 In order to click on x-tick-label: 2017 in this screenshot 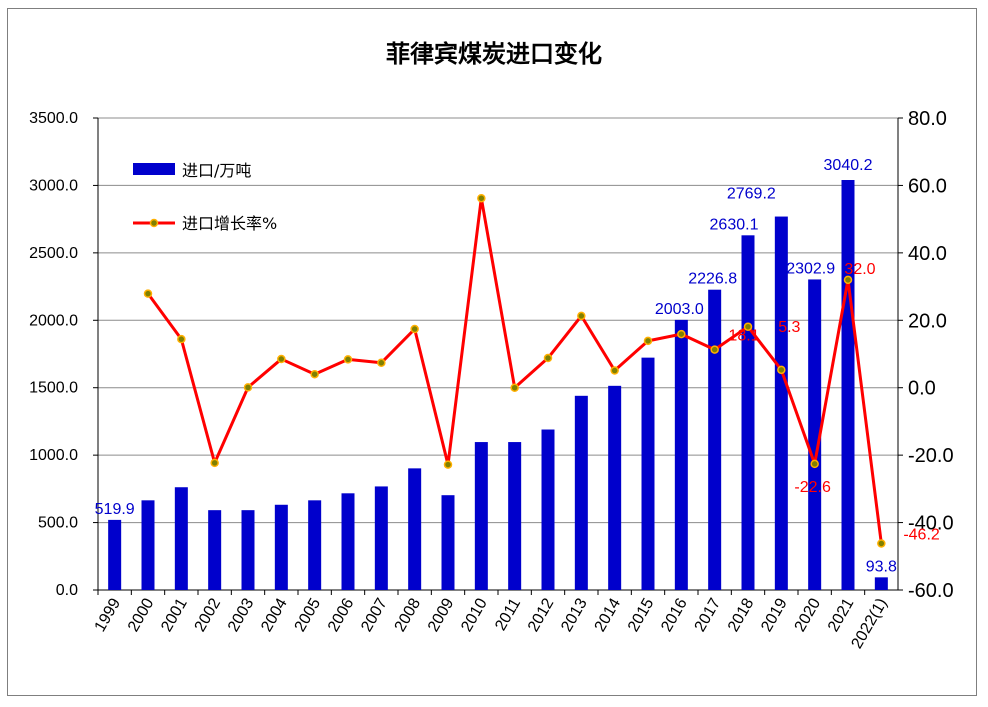, I will do `click(708, 614)`.